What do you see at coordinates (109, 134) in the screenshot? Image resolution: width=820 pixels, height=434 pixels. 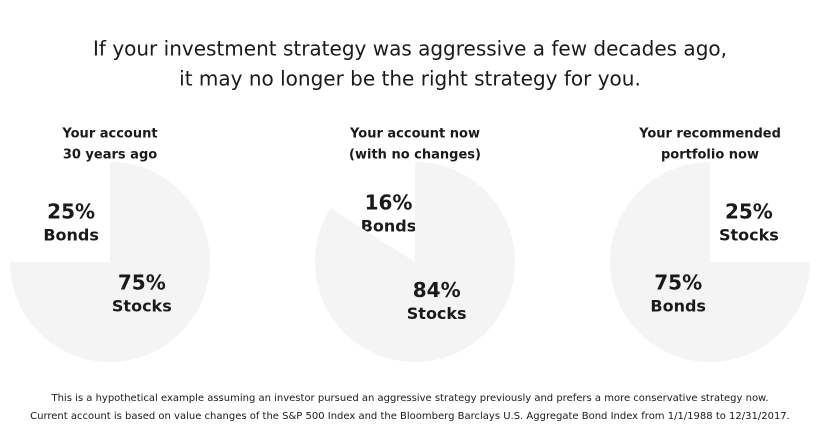 I see `pie-title: Your account` at bounding box center [109, 134].